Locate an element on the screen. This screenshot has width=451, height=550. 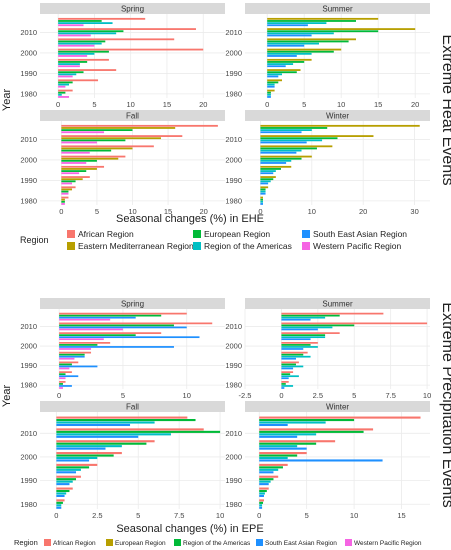
ehe-x-axis-label: Seasonal changes (%) in EHE is located at coordinates (190, 219).